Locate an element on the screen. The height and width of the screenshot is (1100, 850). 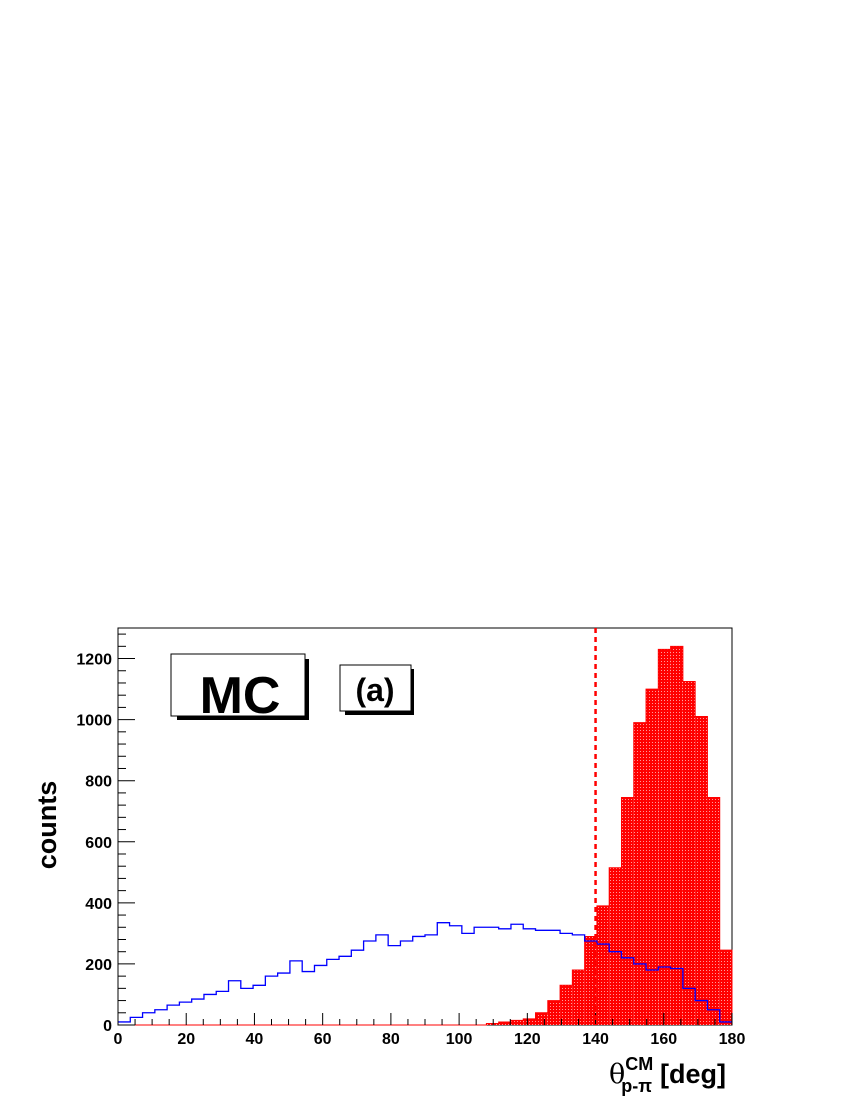
x-axis-title-unit: [deg] is located at coordinates (693, 1074).